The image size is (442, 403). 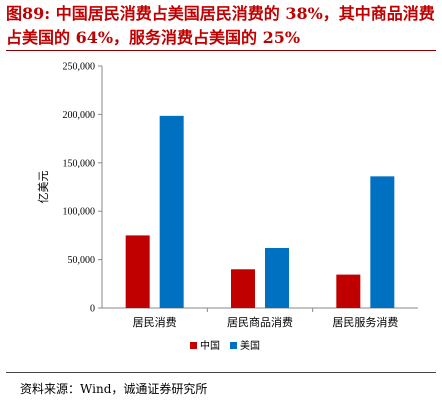 I want to click on y-tick-label: 250,000, so click(x=79, y=67).